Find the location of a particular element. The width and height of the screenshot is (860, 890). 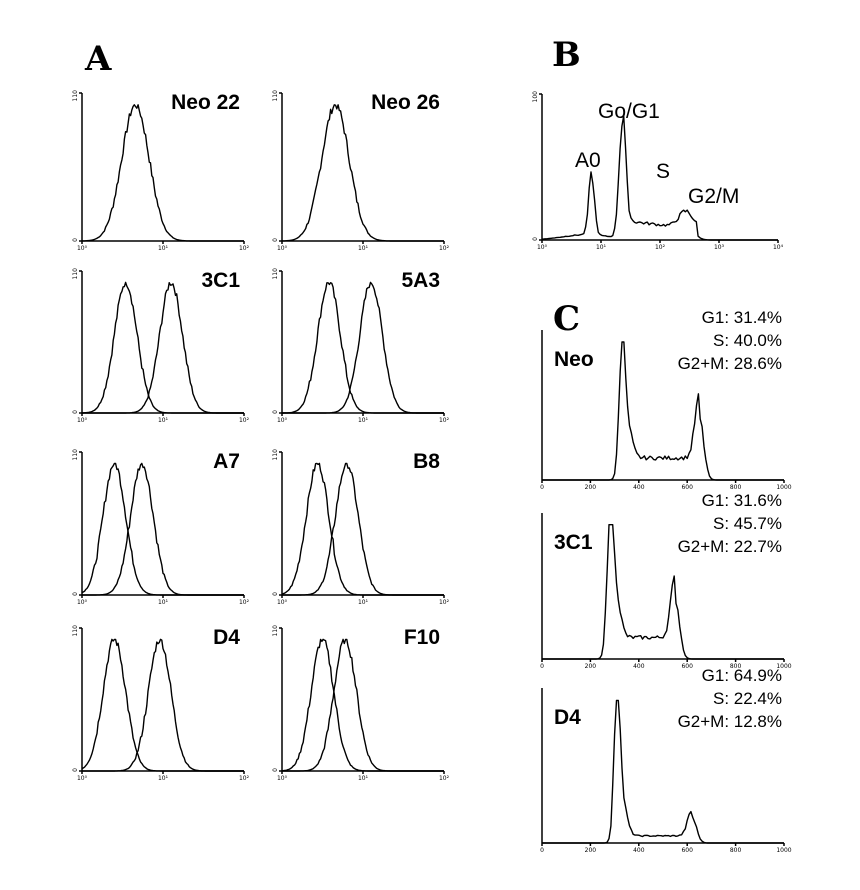

phase-annotation: G2/M is located at coordinates (713, 196).